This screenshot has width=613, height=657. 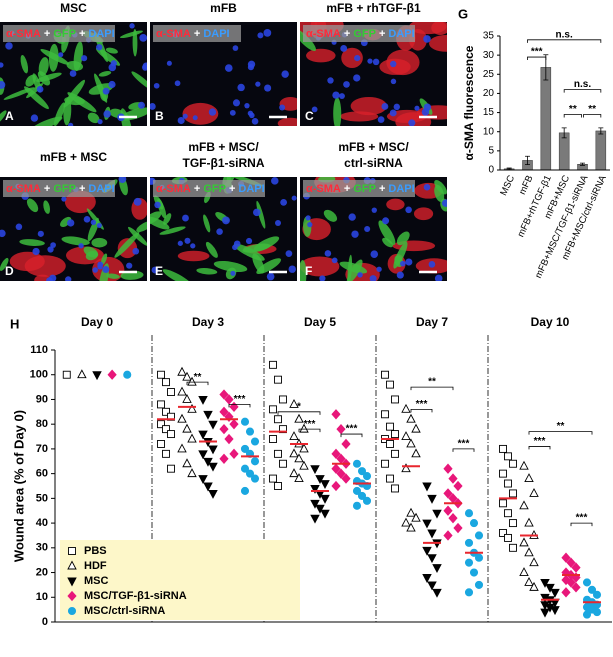 What do you see at coordinates (64, 34) in the screenshot?
I see `stain-part: GFP` at bounding box center [64, 34].